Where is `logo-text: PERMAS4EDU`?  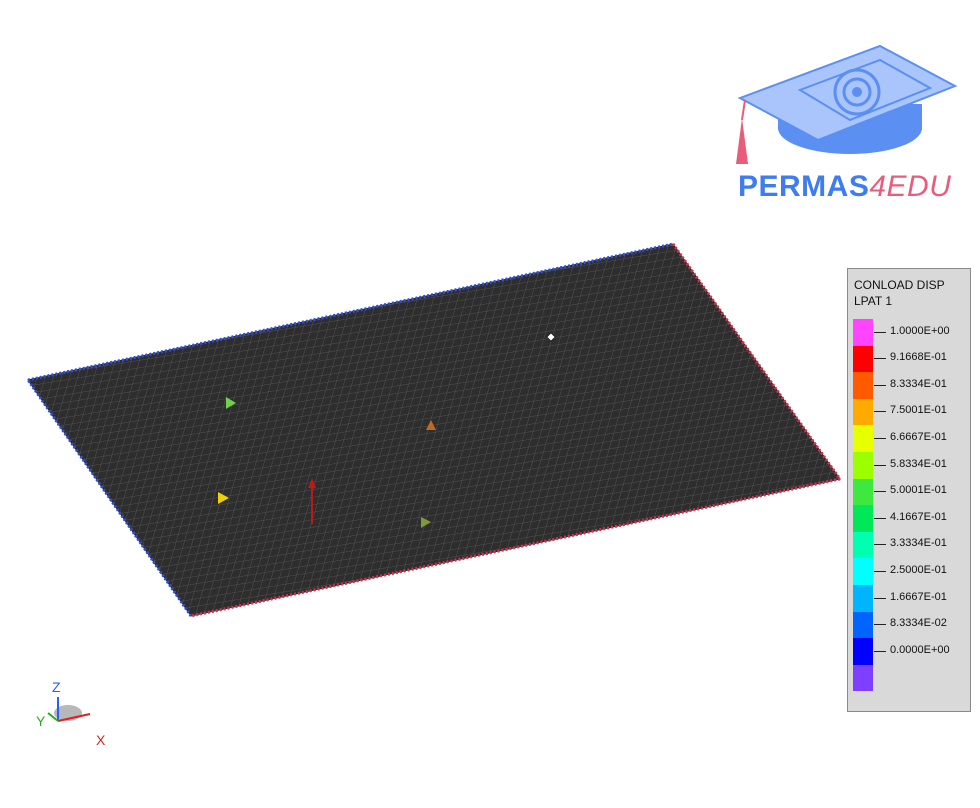 logo-text: PERMAS4EDU is located at coordinates (844, 187).